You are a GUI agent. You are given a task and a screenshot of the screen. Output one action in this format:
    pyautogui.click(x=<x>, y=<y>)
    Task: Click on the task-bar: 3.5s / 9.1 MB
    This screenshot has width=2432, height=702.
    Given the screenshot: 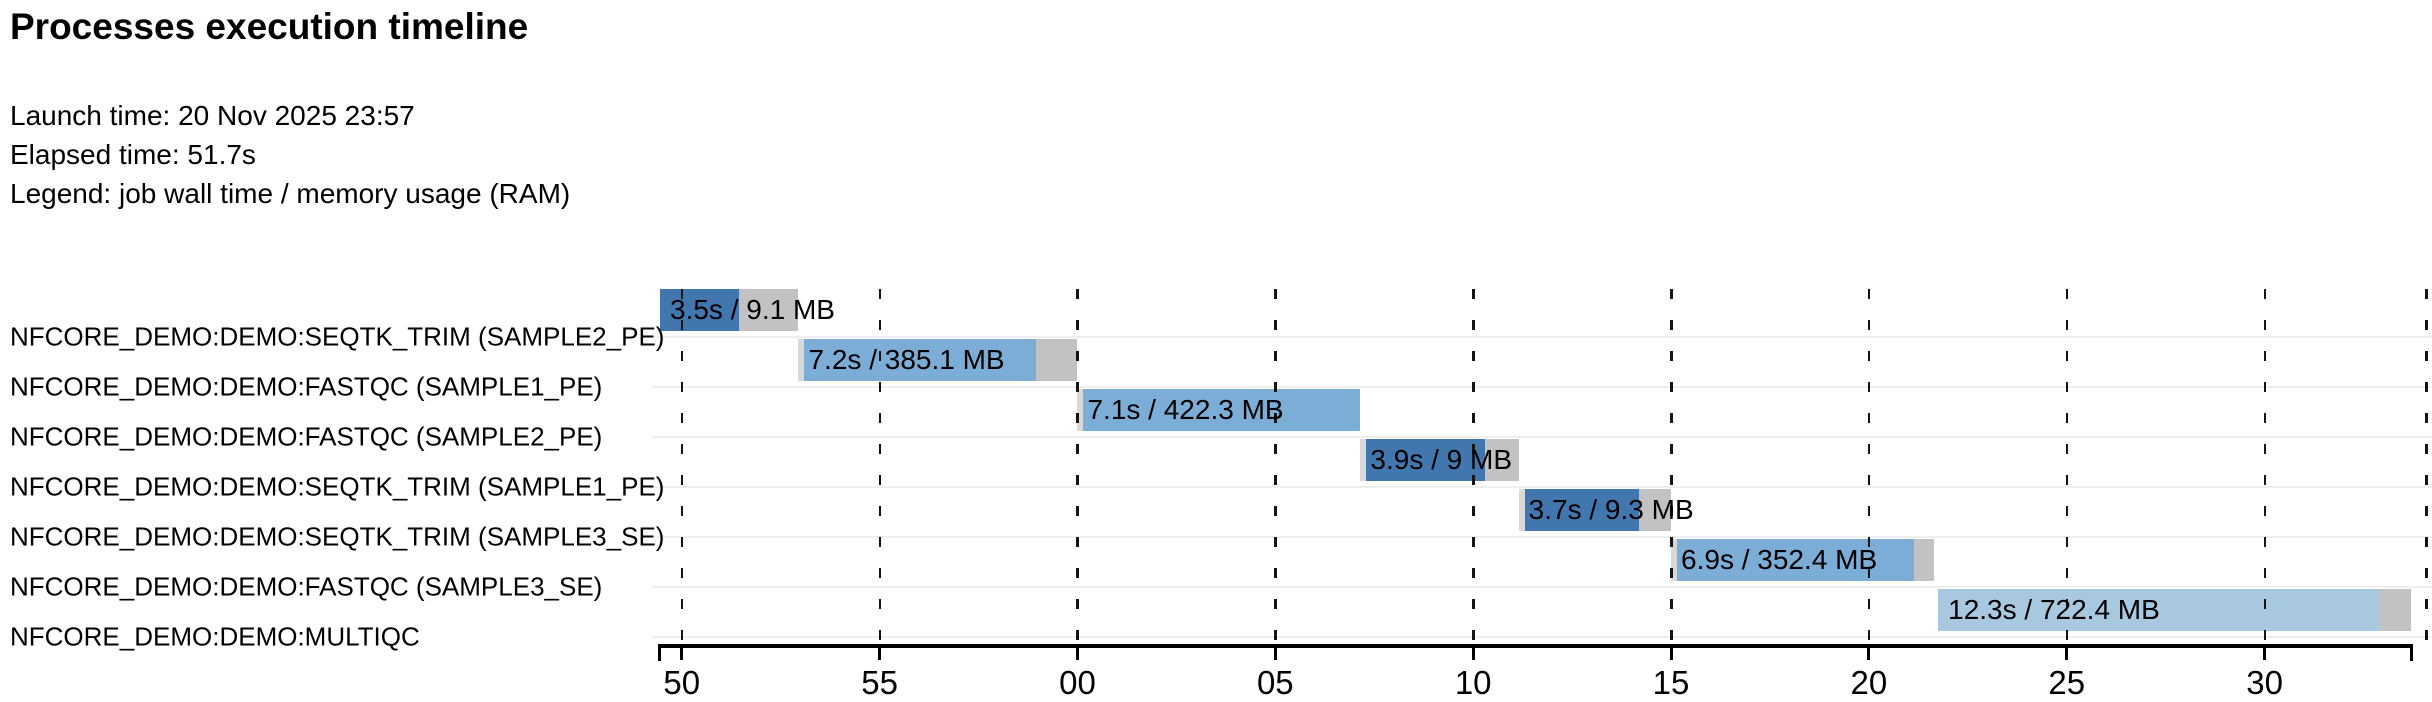 What is the action you would take?
    pyautogui.click(x=747, y=310)
    